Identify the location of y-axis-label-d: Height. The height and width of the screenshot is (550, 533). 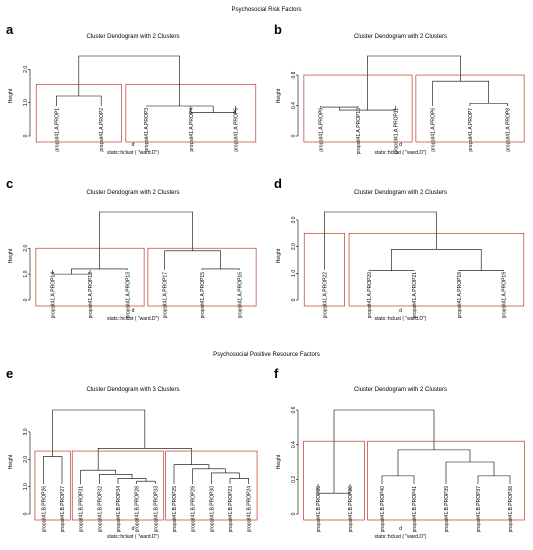
(279, 255).